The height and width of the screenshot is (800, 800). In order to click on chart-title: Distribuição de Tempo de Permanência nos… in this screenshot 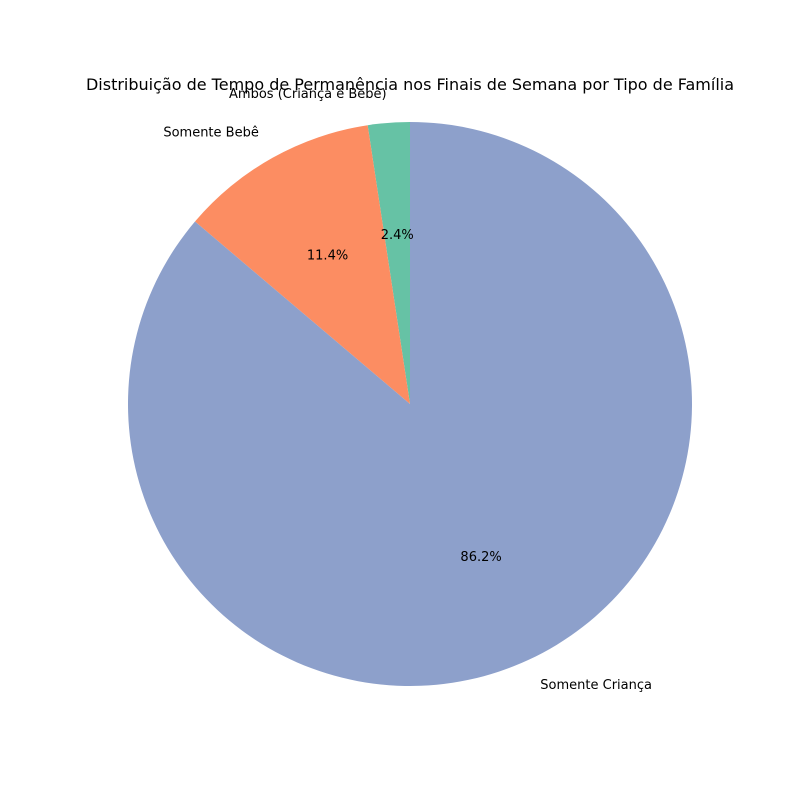, I will do `click(410, 84)`.